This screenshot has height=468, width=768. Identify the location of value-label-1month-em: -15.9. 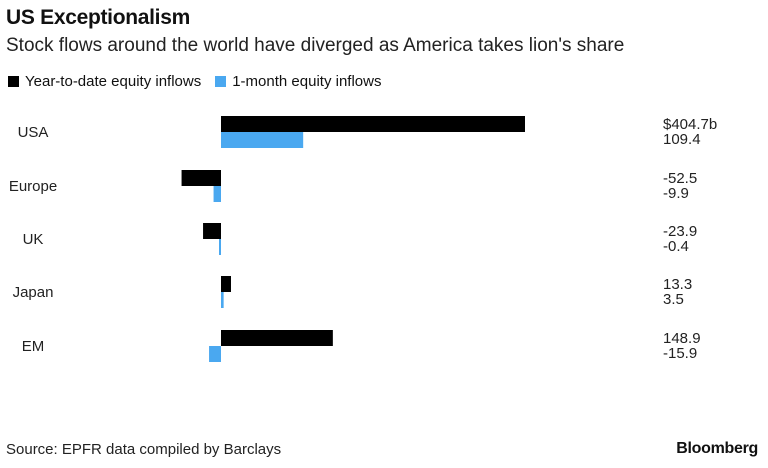
(680, 353).